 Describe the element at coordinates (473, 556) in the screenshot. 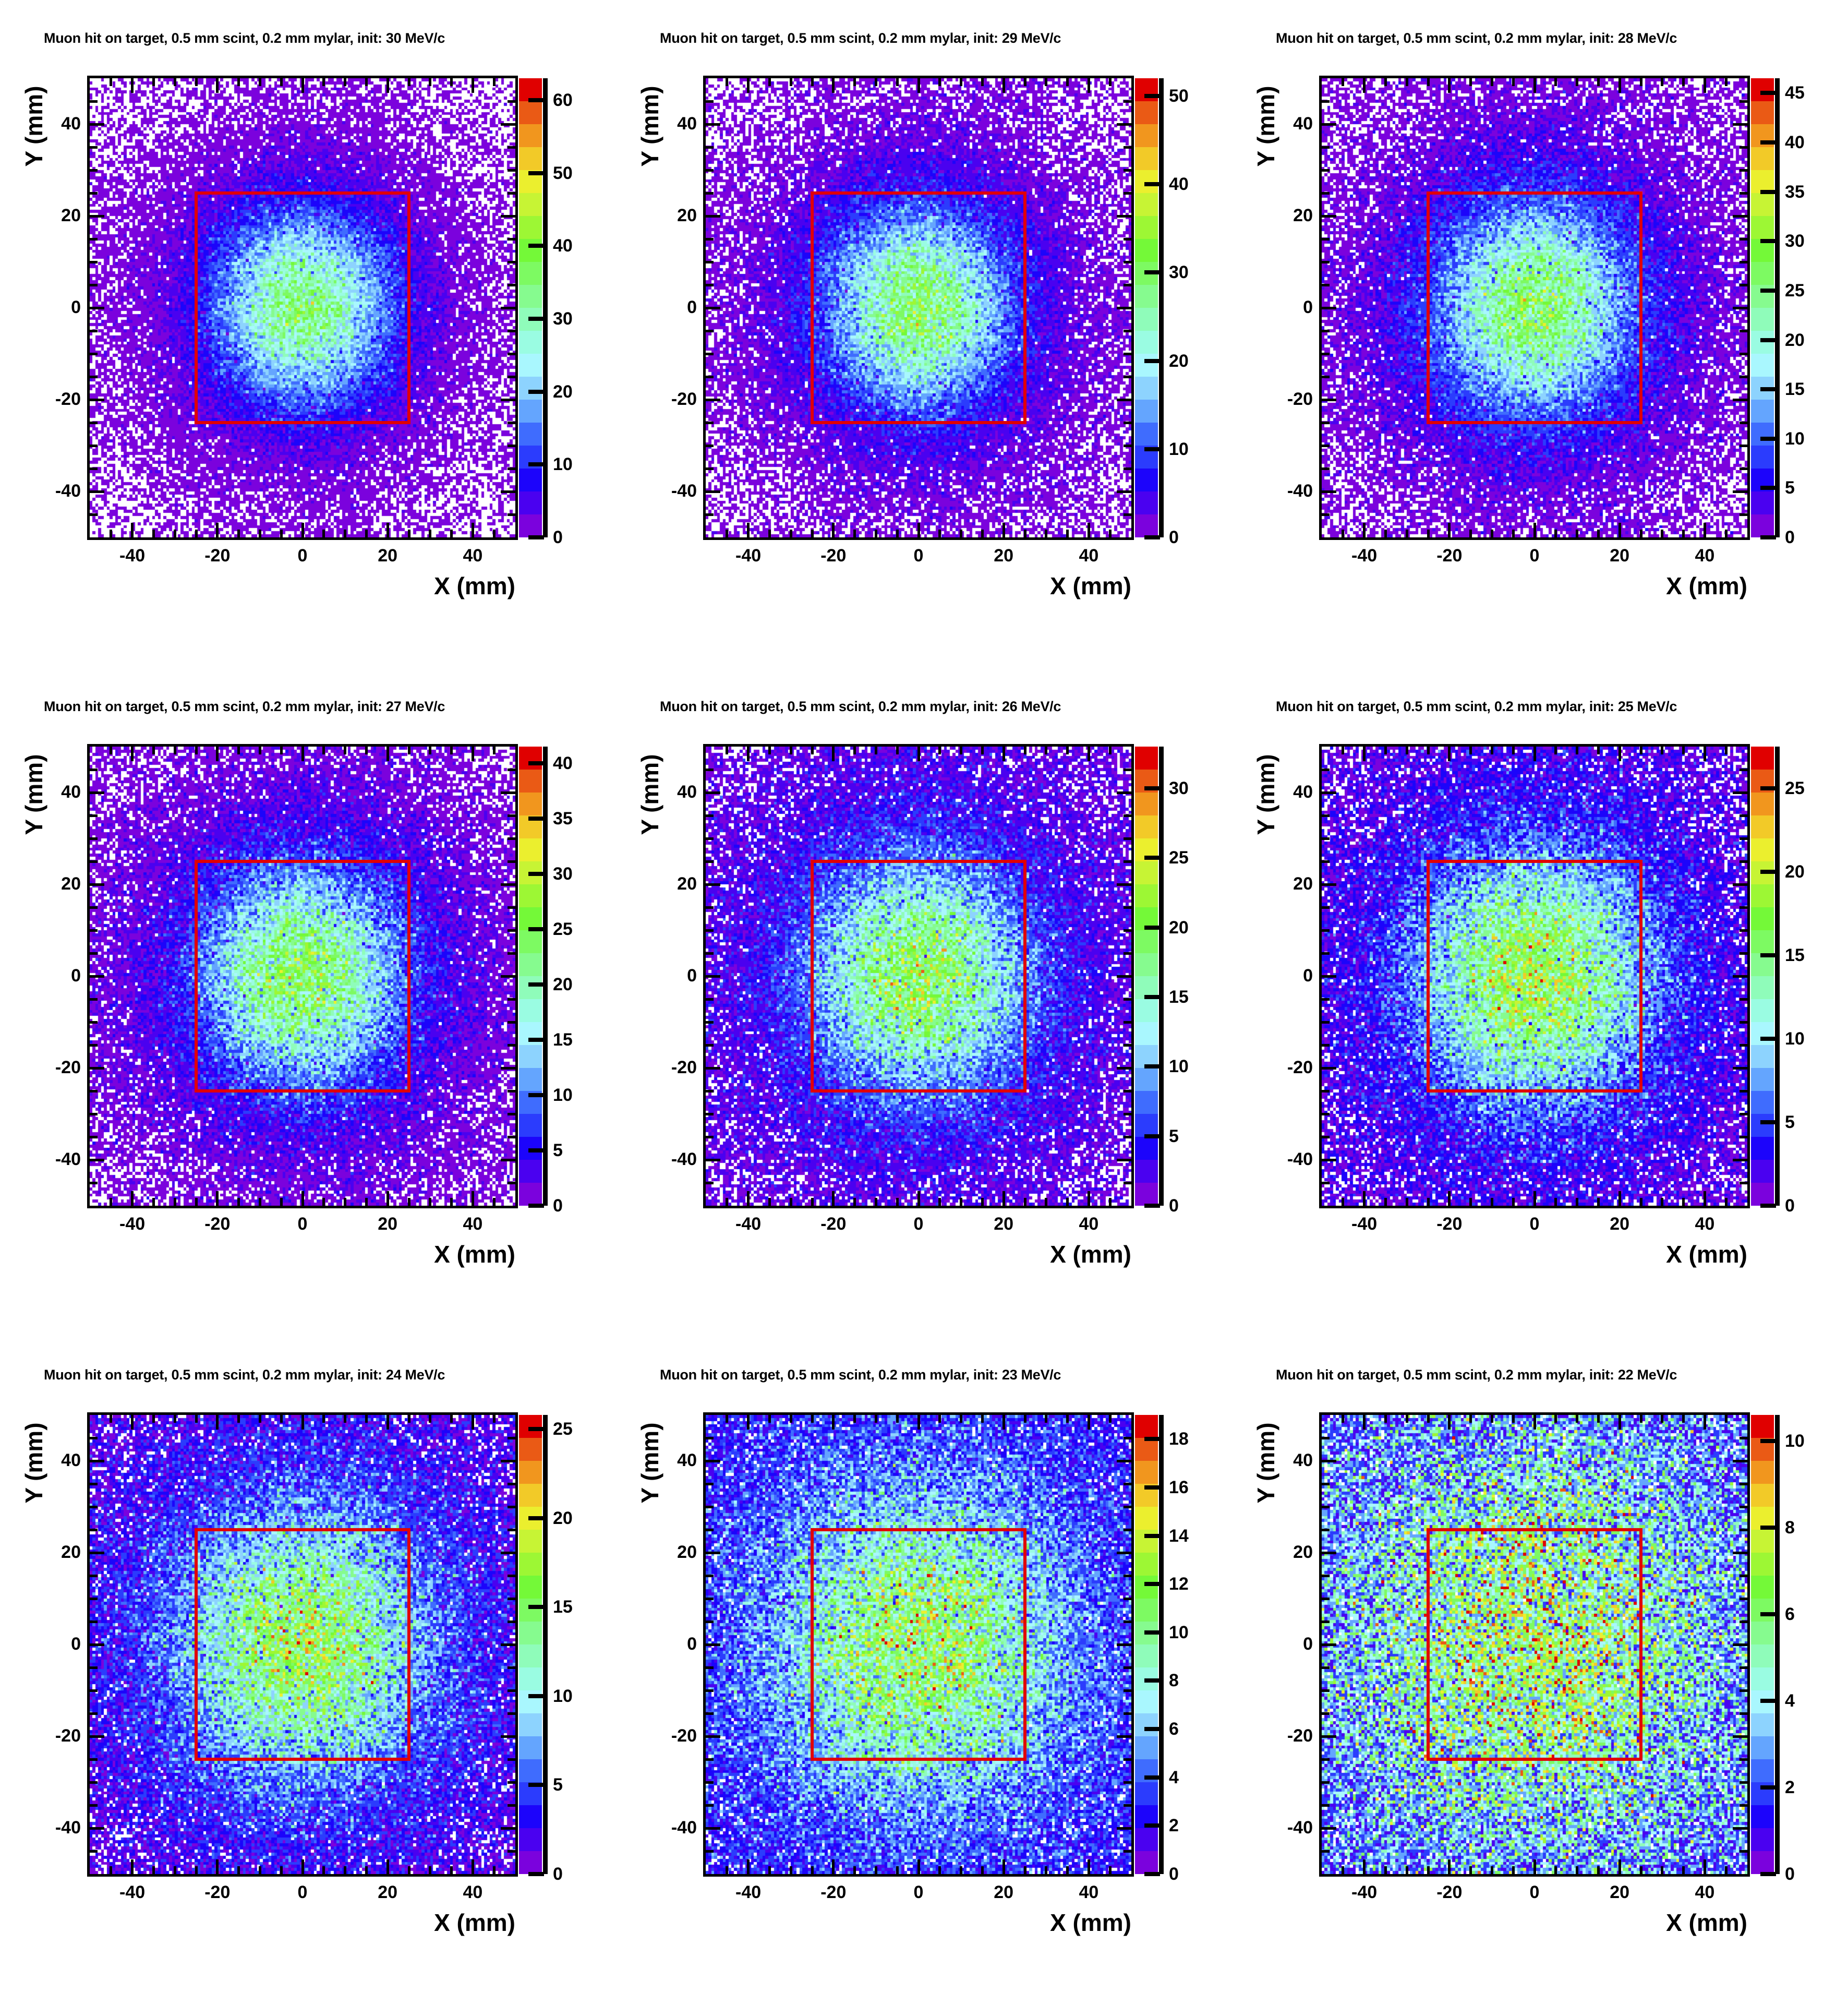

I see `x-tick-label: 40` at that location.